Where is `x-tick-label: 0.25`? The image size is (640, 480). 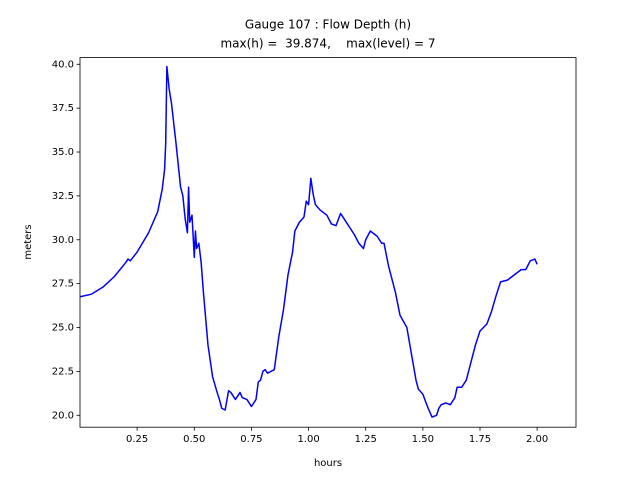
x-tick-label: 0.25 is located at coordinates (137, 439).